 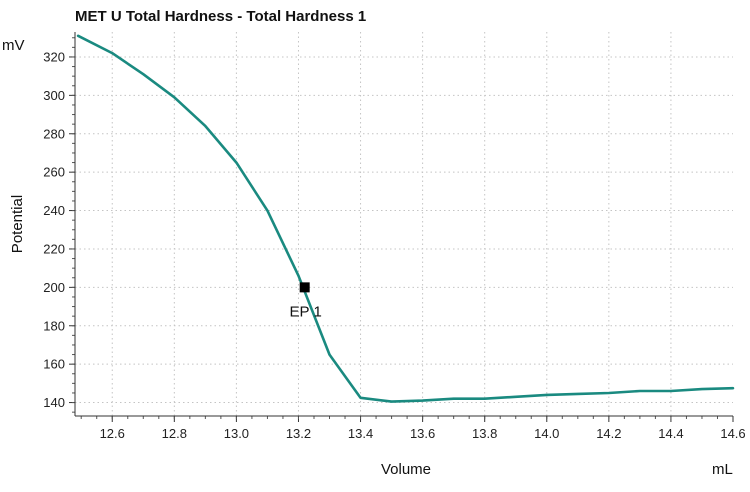 I want to click on y-axis-label: Potential, so click(x=17, y=224).